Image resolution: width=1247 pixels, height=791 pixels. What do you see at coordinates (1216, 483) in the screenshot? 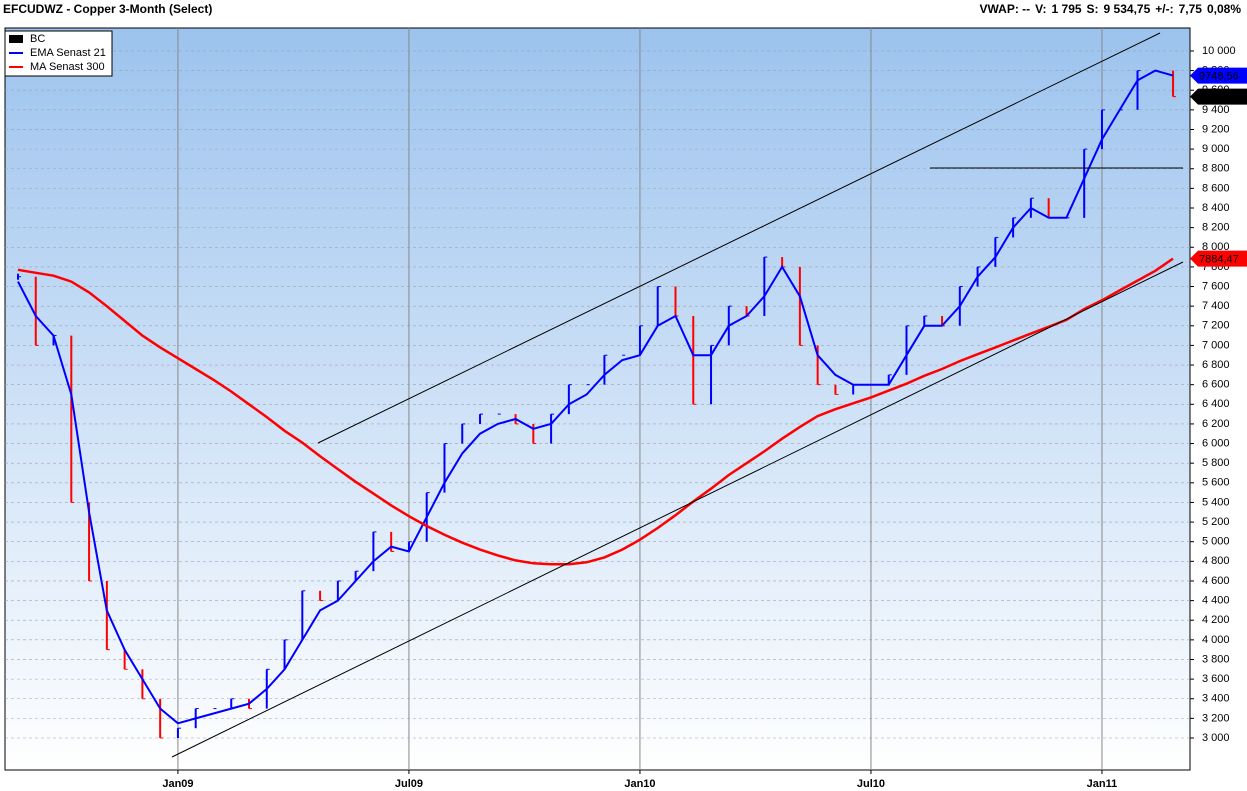
I see `y-tick-label: 5 600` at bounding box center [1216, 483].